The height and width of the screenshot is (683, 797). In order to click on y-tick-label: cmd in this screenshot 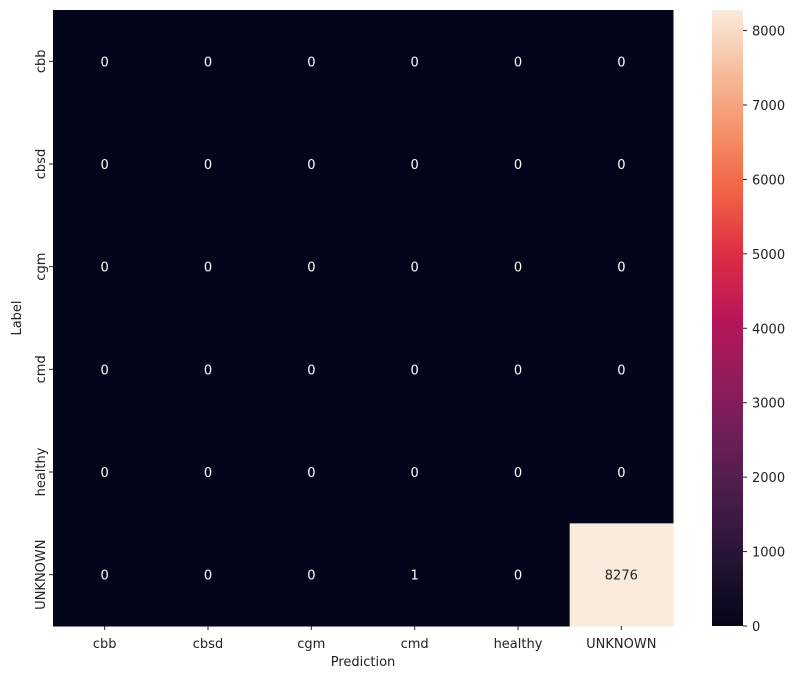, I will do `click(41, 369)`.